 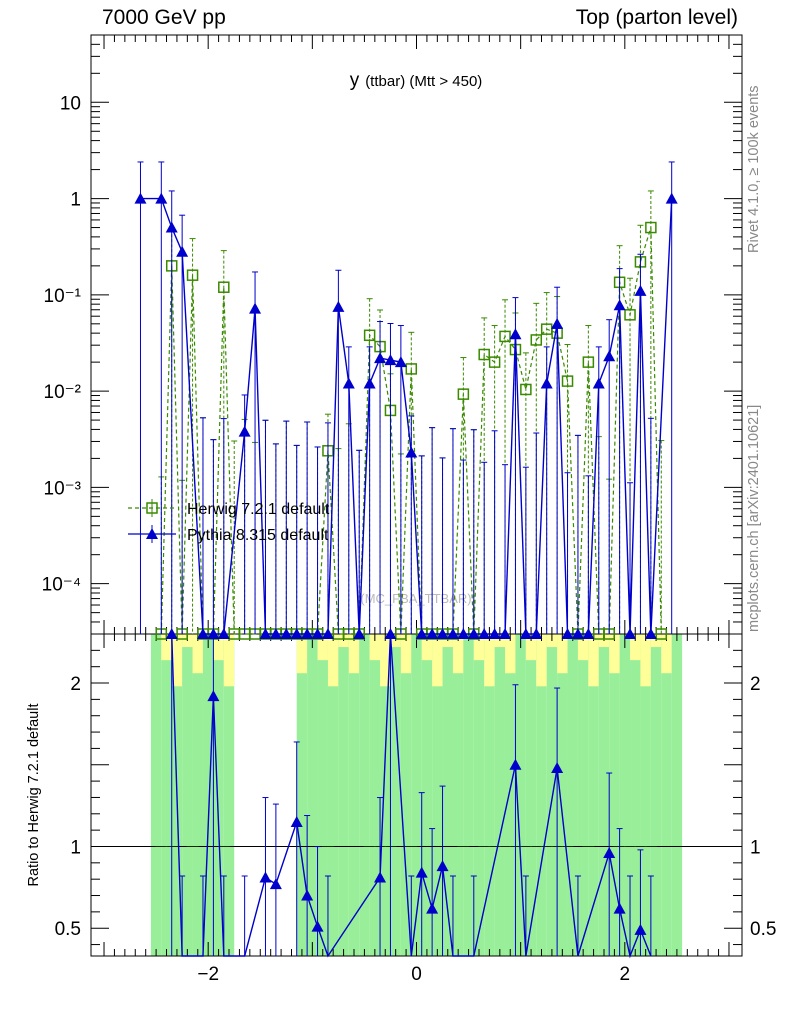 What do you see at coordinates (423, 81) in the screenshot?
I see `chart-title-suffix: (ttbar) (Mtt > 450)` at bounding box center [423, 81].